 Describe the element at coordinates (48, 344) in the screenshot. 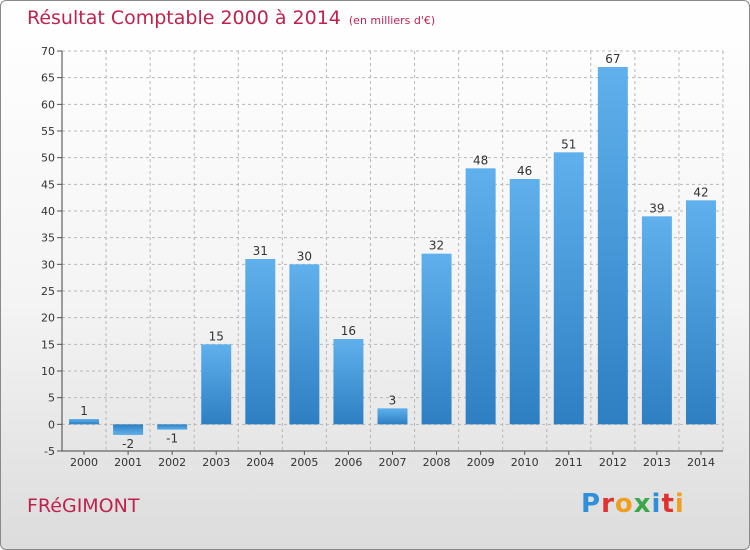

I see `y-tick-label: 15` at that location.